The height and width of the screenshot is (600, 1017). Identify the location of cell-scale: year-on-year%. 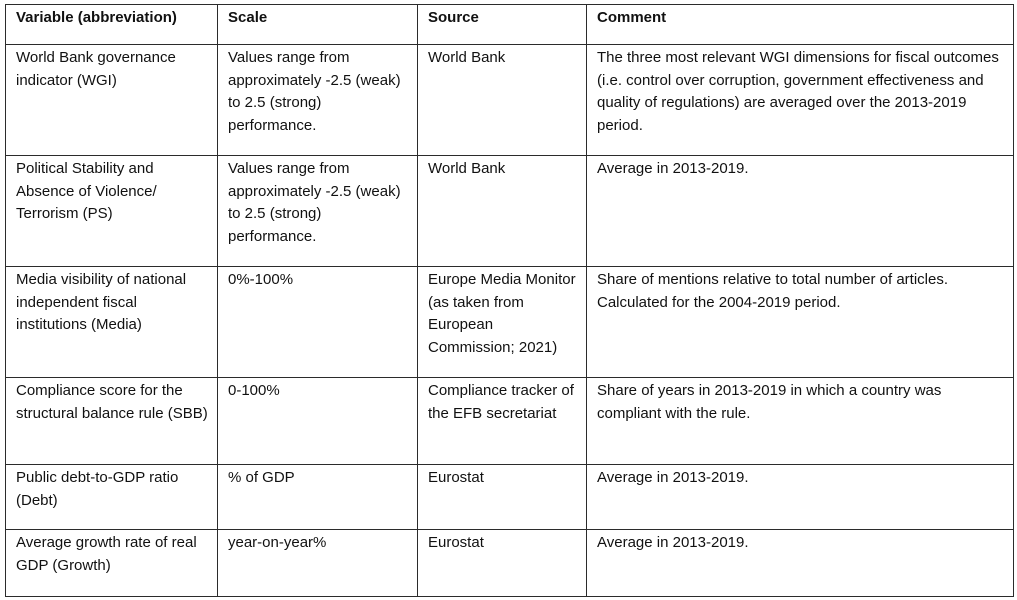
(317, 563).